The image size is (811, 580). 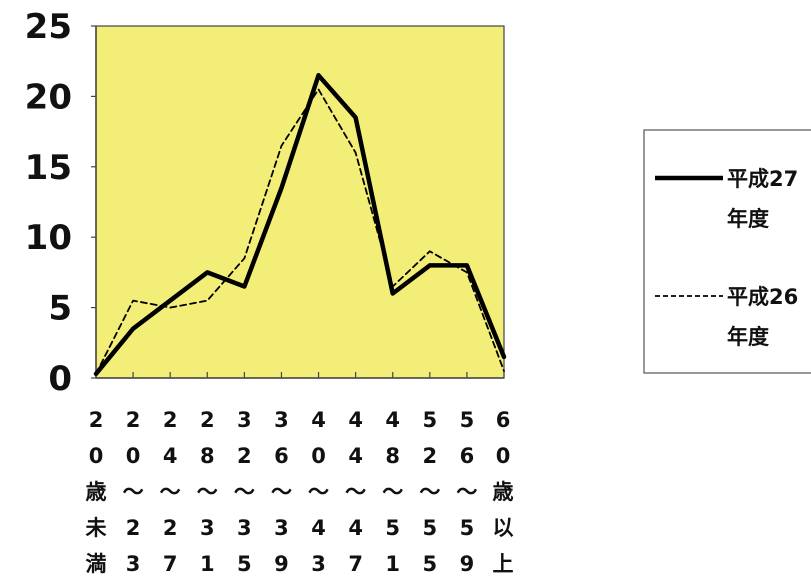 I want to click on y-tick-label: 20, so click(x=48, y=97).